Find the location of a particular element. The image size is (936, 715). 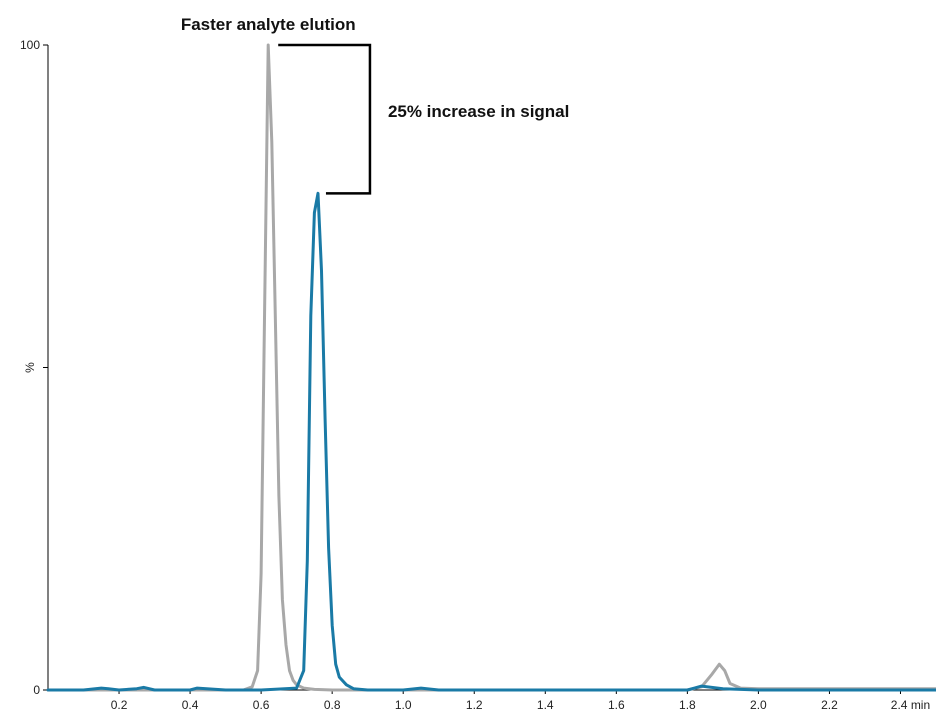

x-tick-label: 1.8 is located at coordinates (687, 705).